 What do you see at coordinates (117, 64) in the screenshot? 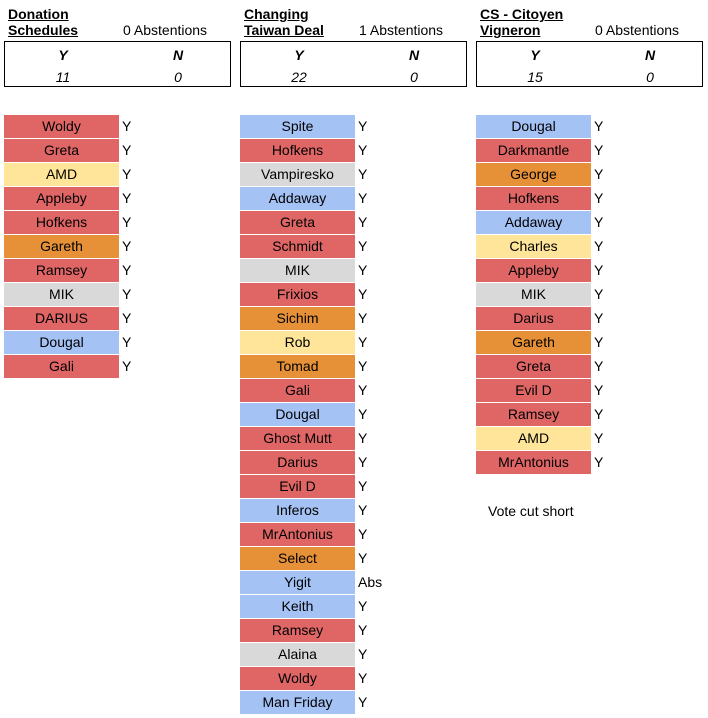
I see `tally-box: Y N 11 0` at bounding box center [117, 64].